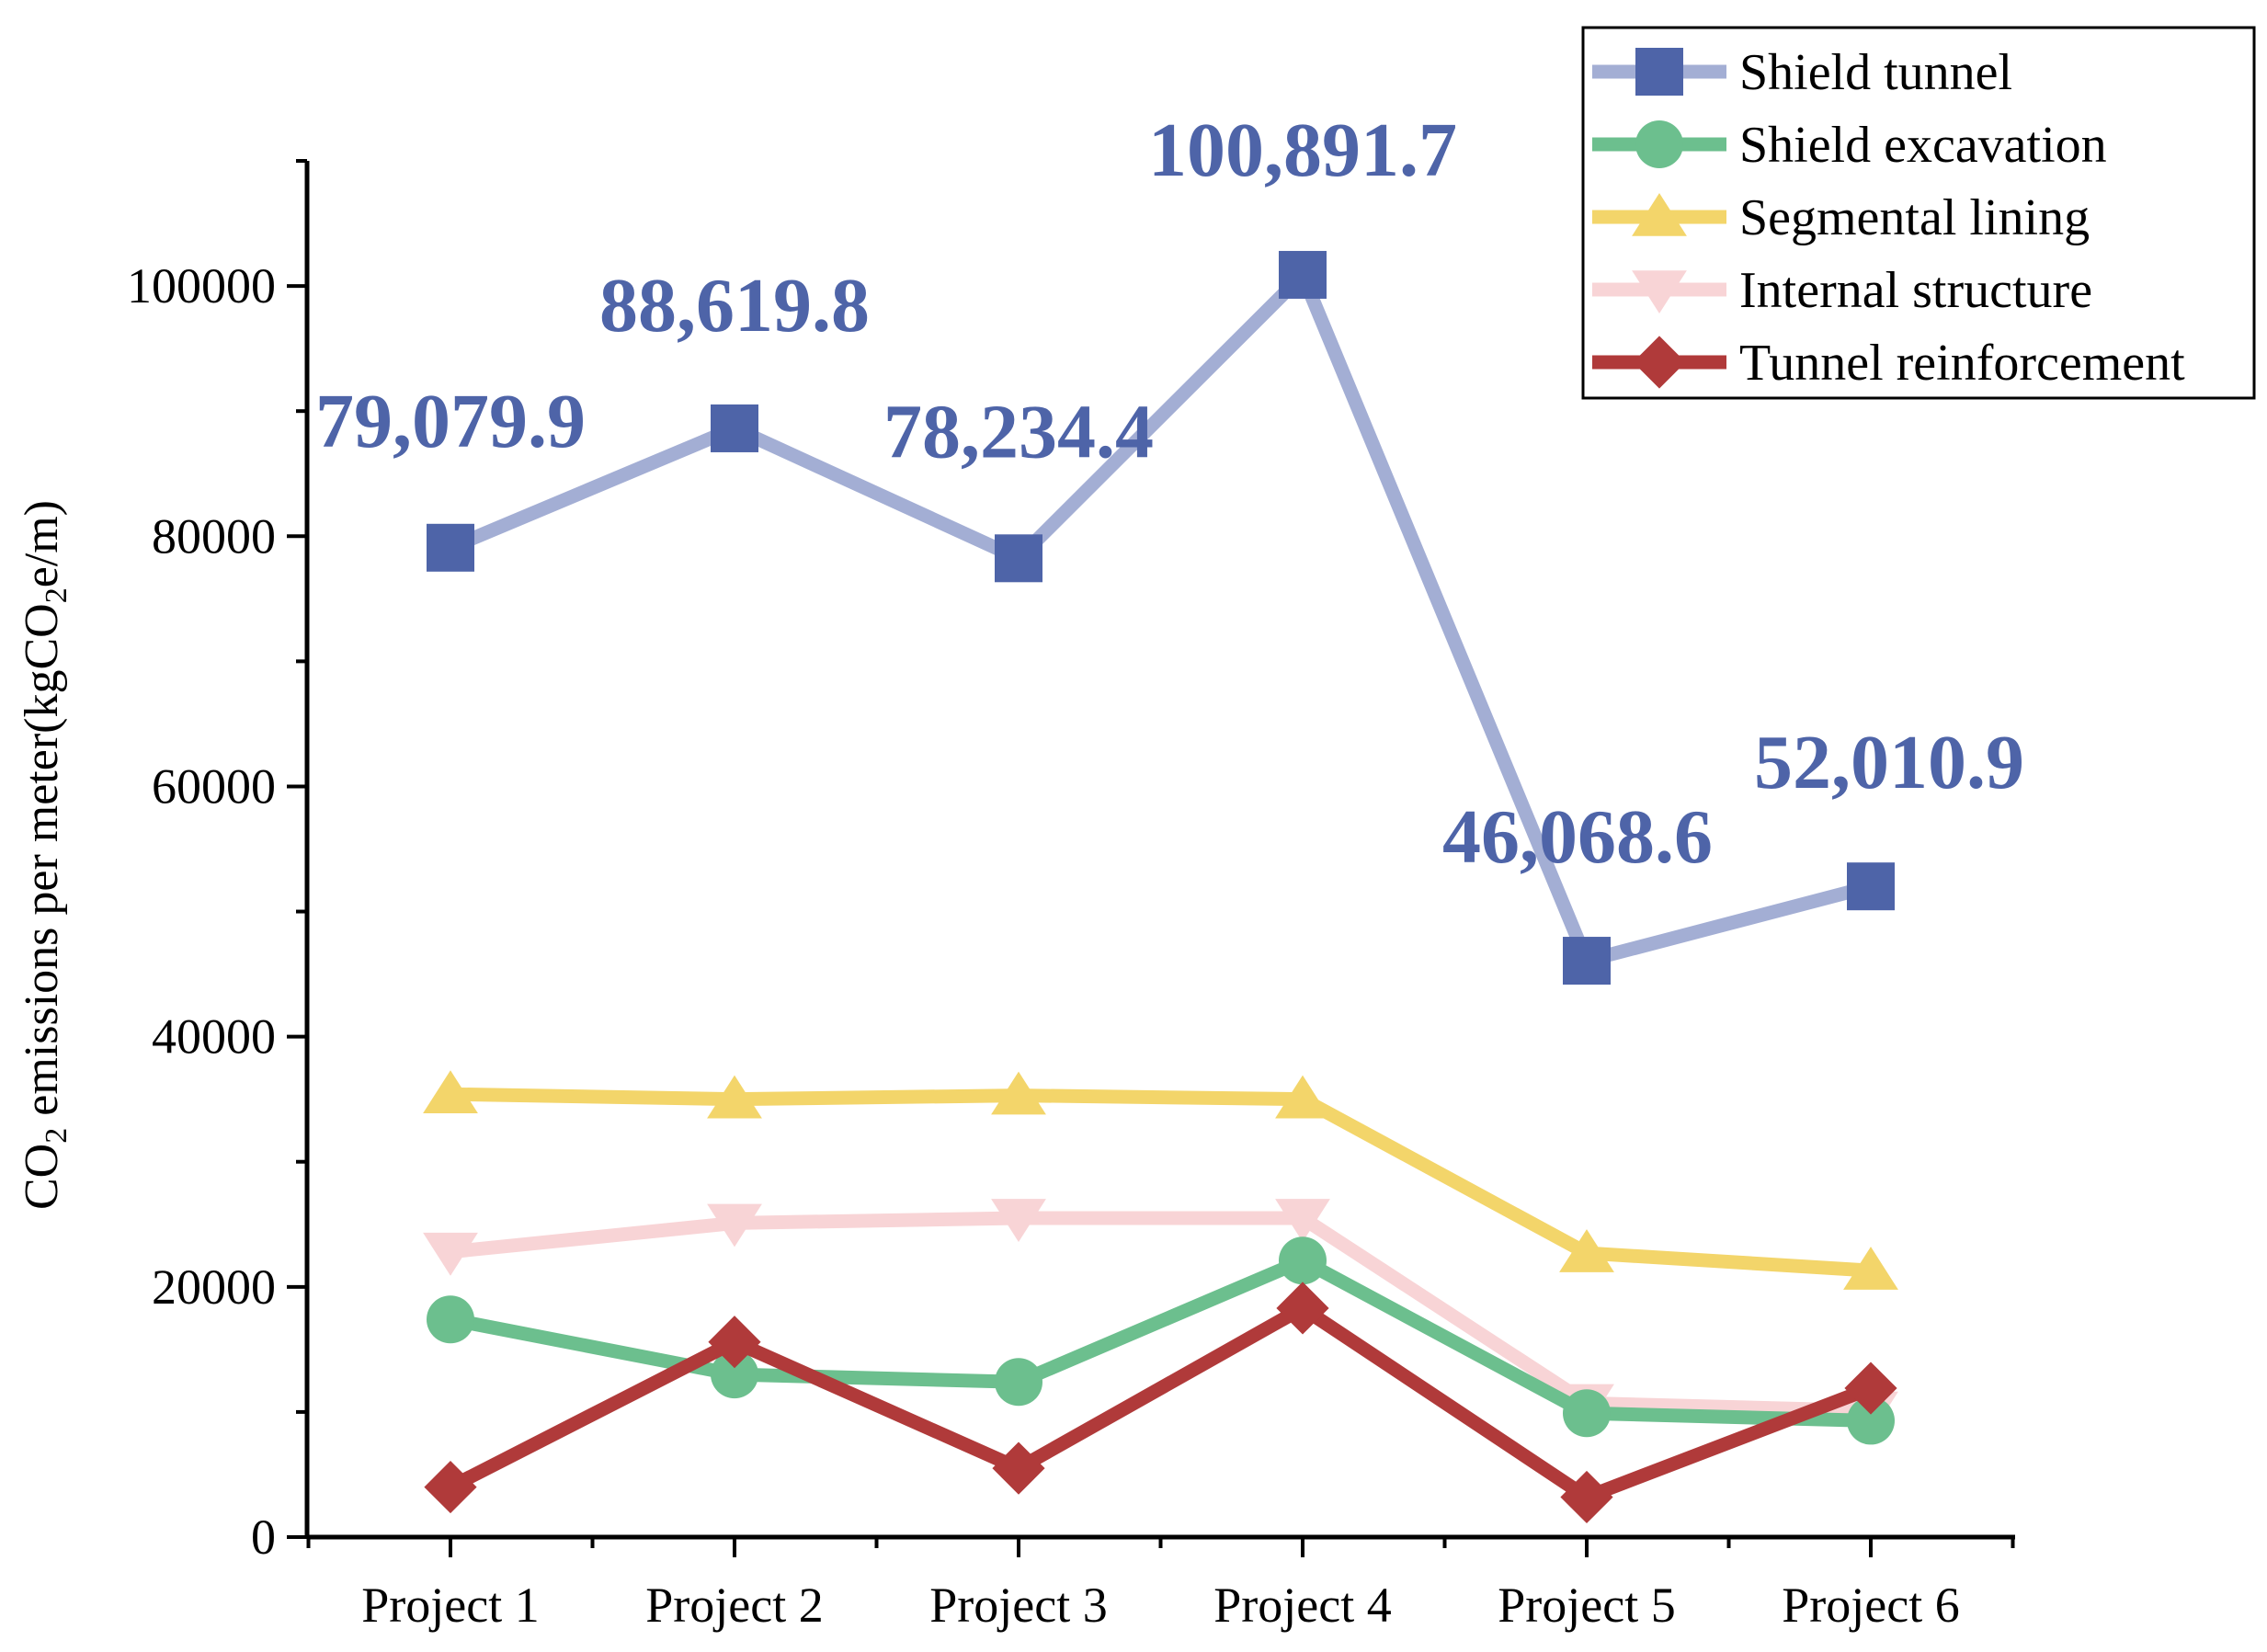 The height and width of the screenshot is (1652, 2267). I want to click on x-tick-label: Project 6, so click(1870, 1606).